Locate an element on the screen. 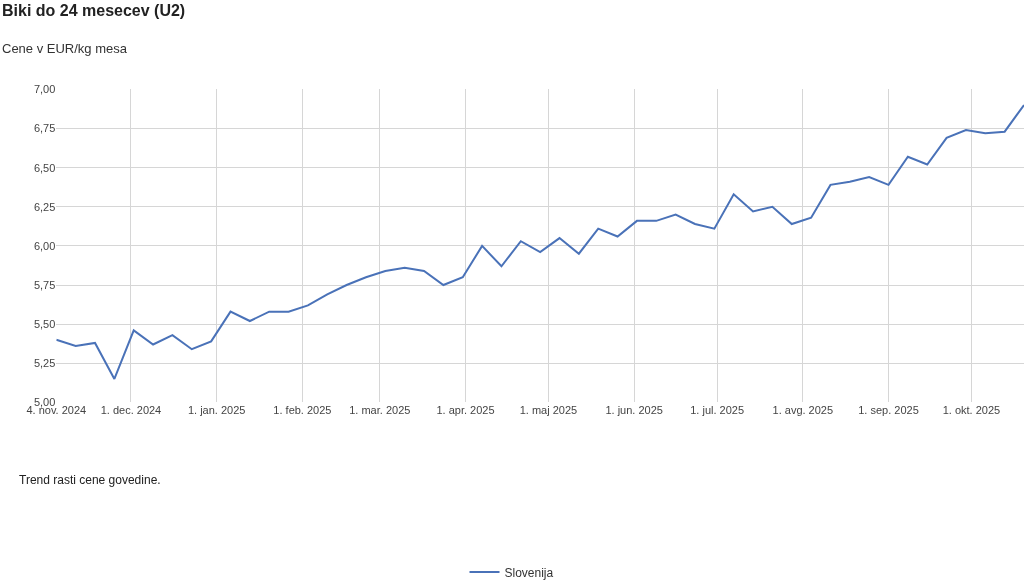 This screenshot has height=587, width=1024. x-tick-label: 1. jul. 2025 is located at coordinates (717, 410).